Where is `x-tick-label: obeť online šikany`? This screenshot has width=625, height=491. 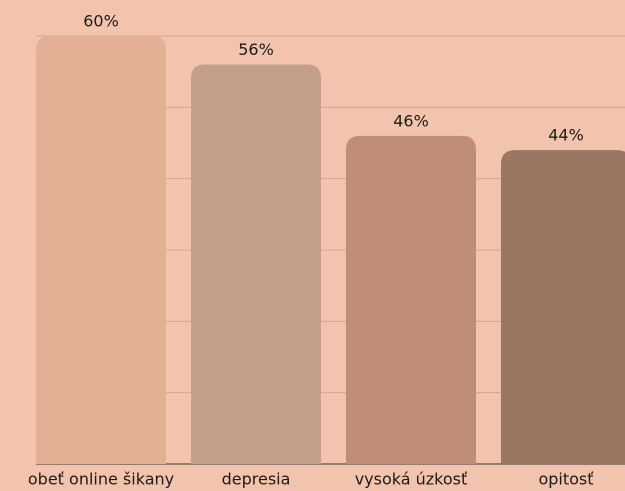 x-tick-label: obeť online šikany is located at coordinates (101, 479).